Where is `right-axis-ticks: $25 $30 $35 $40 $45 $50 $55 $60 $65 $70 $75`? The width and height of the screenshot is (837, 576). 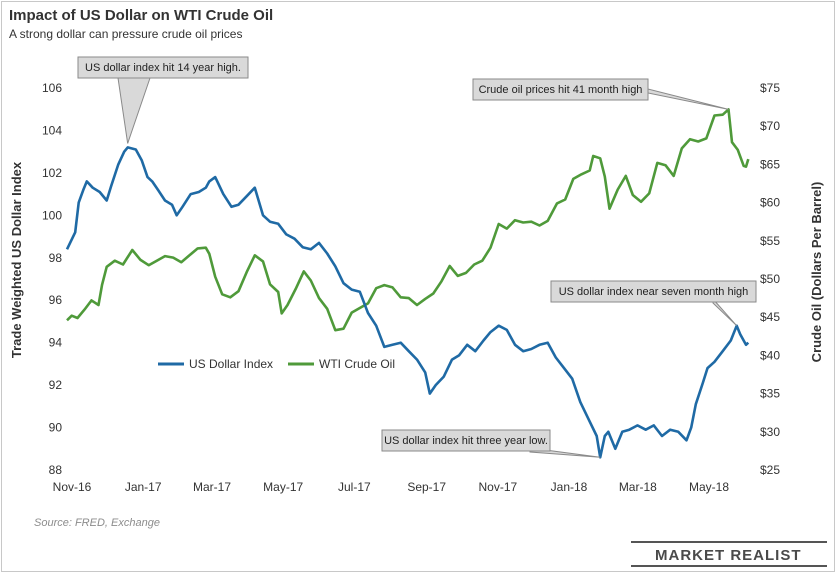
right-axis-ticks: $25 $30 $35 $40 $45 $50 $55 $60 $65 $70 $75 is located at coordinates (770, 279).